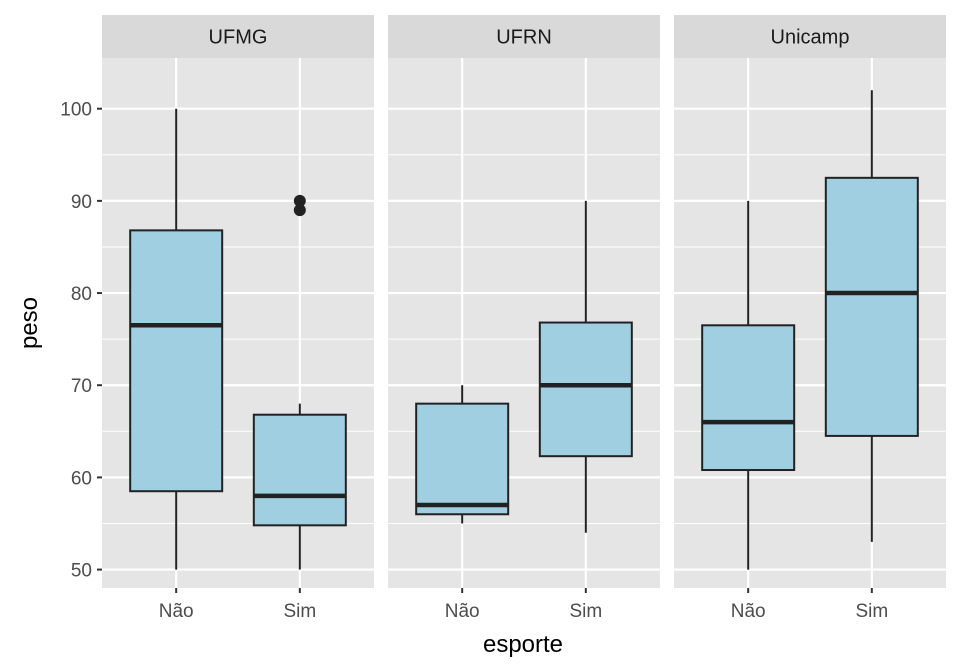 The image size is (960, 672). I want to click on box-unicamp-sim, so click(871, 316).